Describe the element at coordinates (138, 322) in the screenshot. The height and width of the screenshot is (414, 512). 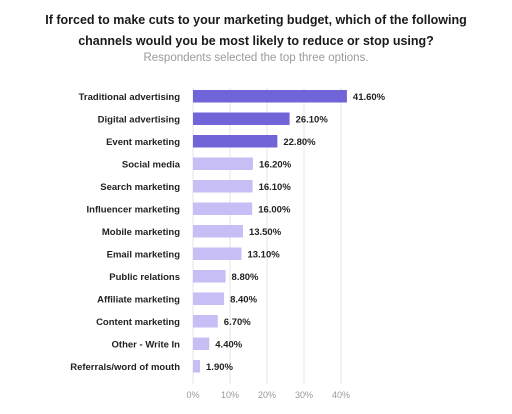
I see `category-label: Content marketing` at that location.